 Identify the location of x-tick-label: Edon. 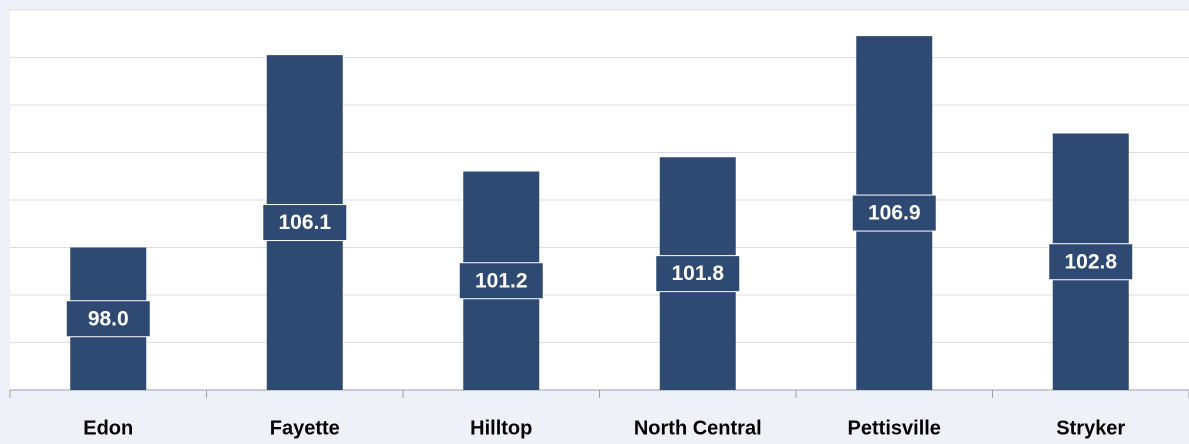
(108, 428).